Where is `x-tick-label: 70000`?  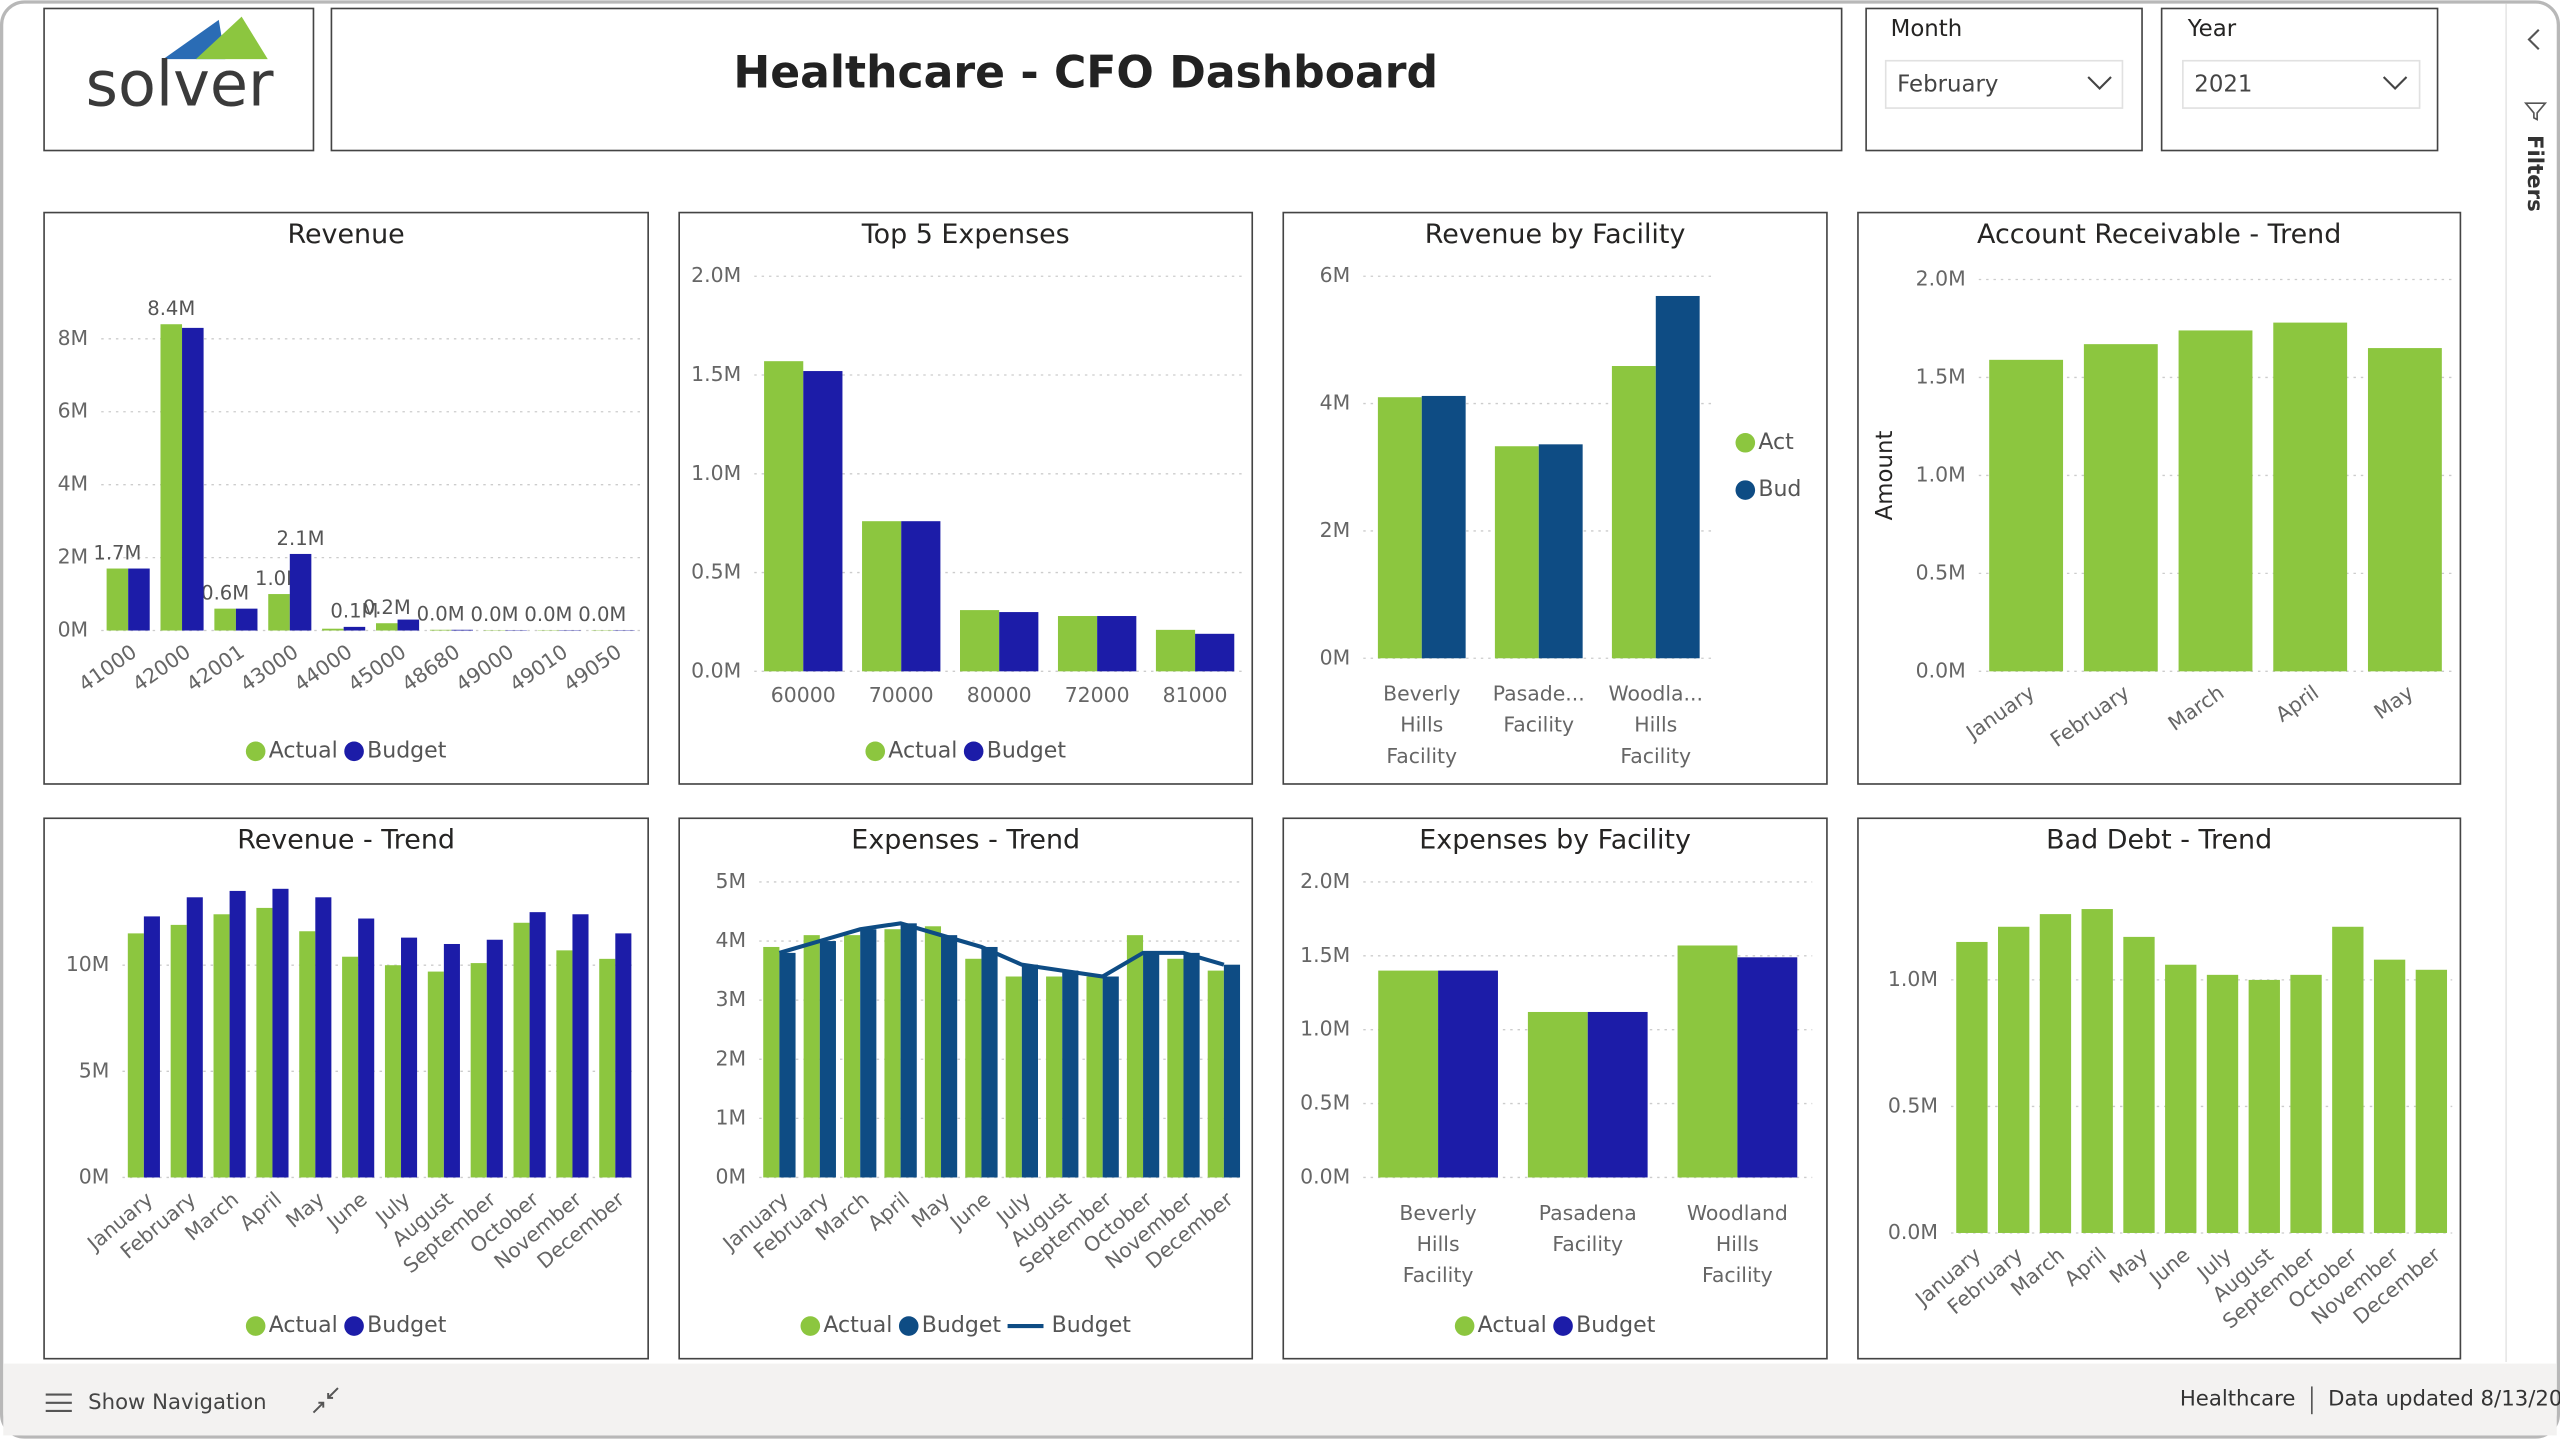
x-tick-label: 70000 is located at coordinates (901, 695).